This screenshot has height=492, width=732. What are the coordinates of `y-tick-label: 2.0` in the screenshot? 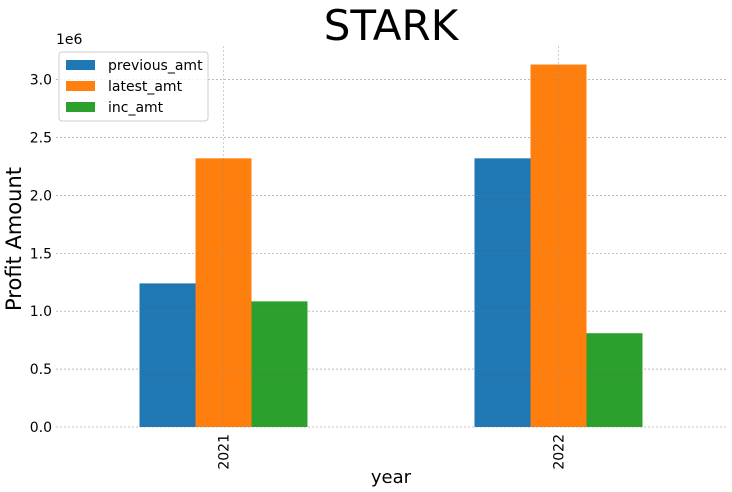 It's located at (41, 196).